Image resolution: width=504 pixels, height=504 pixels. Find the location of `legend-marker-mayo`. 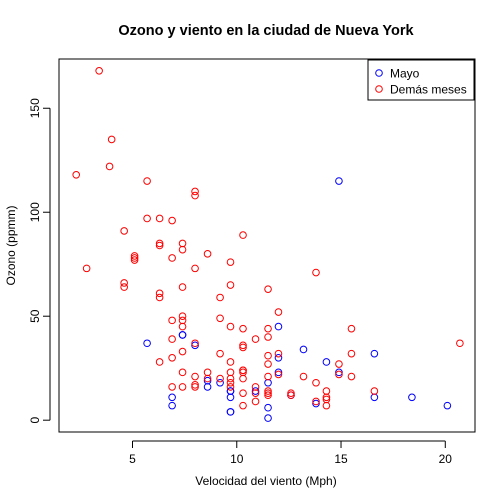

legend-marker-mayo is located at coordinates (379, 73).